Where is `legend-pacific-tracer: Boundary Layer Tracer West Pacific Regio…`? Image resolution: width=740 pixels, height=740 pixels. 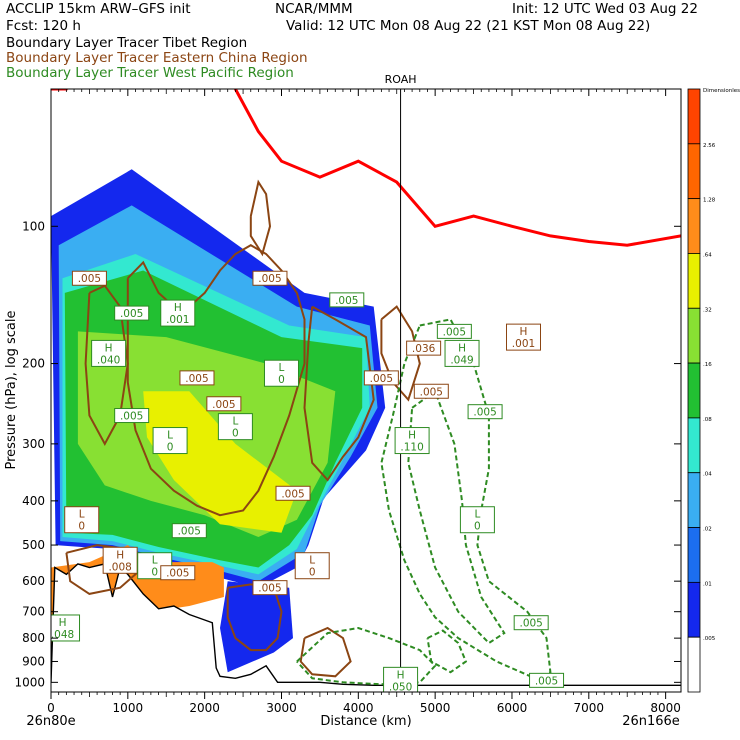 legend-pacific-tracer: Boundary Layer Tracer West Pacific Regio… is located at coordinates (150, 73).